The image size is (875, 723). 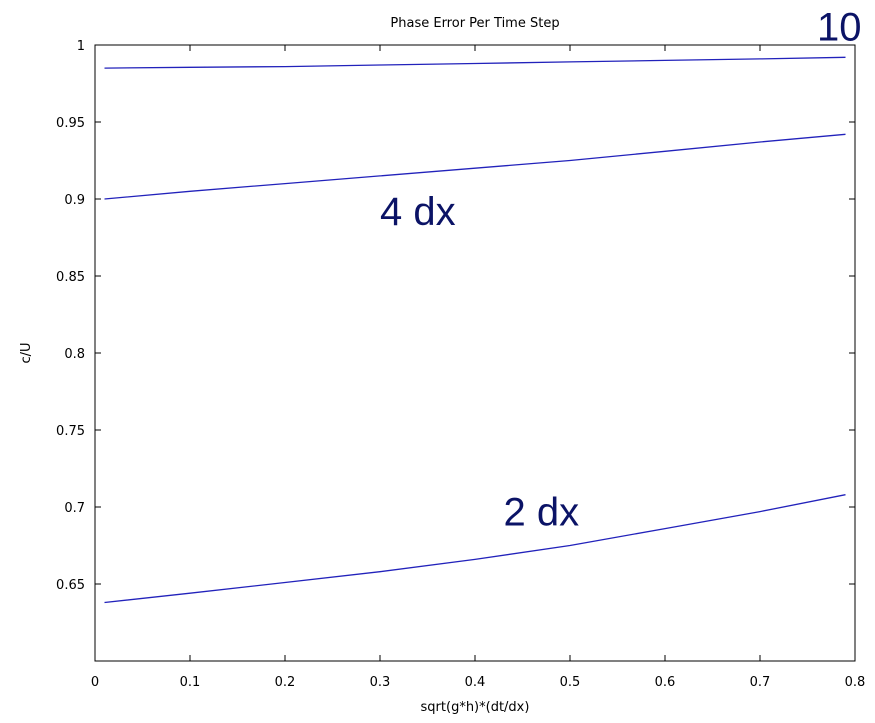 I want to click on chart-title: Phase Error Per Time Step, so click(x=474, y=23).